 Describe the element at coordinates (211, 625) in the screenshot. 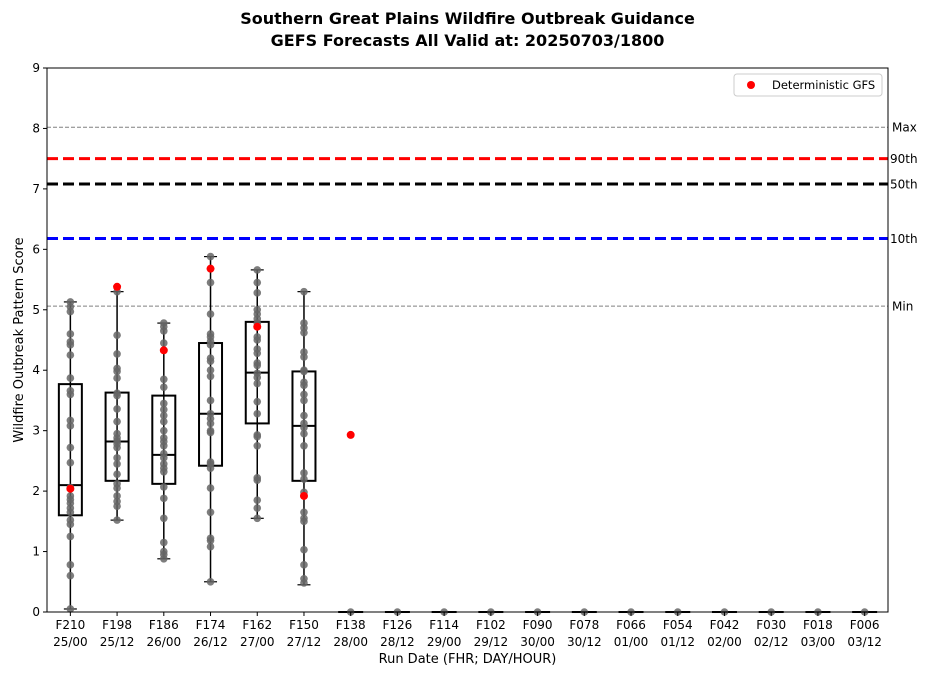

I see `x-tick-label-fhr: F174` at that location.